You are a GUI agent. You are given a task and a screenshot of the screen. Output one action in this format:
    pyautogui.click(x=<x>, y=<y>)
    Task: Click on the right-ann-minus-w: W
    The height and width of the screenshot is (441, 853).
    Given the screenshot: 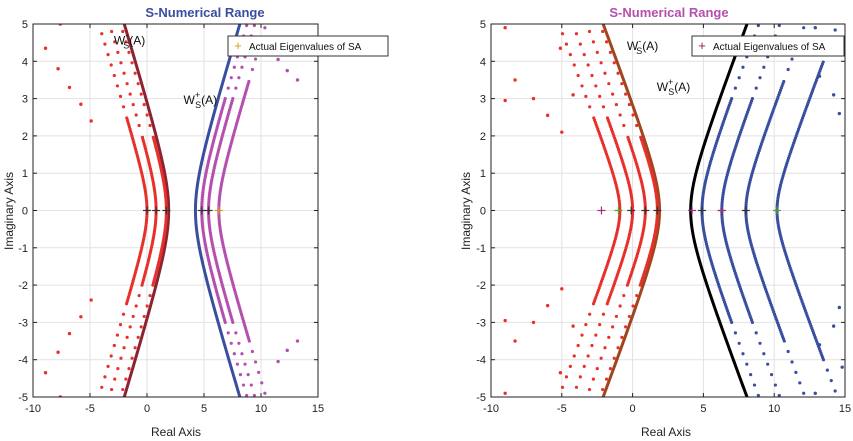 What is the action you would take?
    pyautogui.click(x=633, y=46)
    